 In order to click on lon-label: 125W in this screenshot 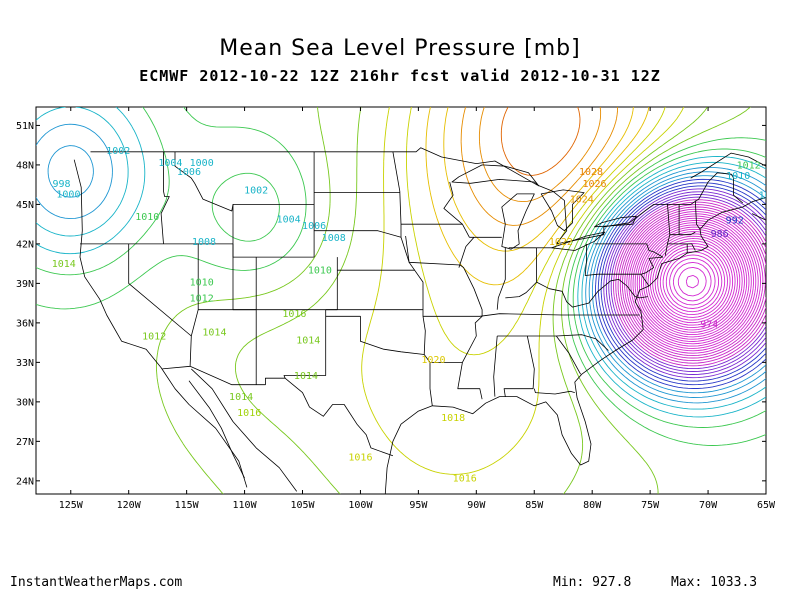, I will do `click(71, 505)`.